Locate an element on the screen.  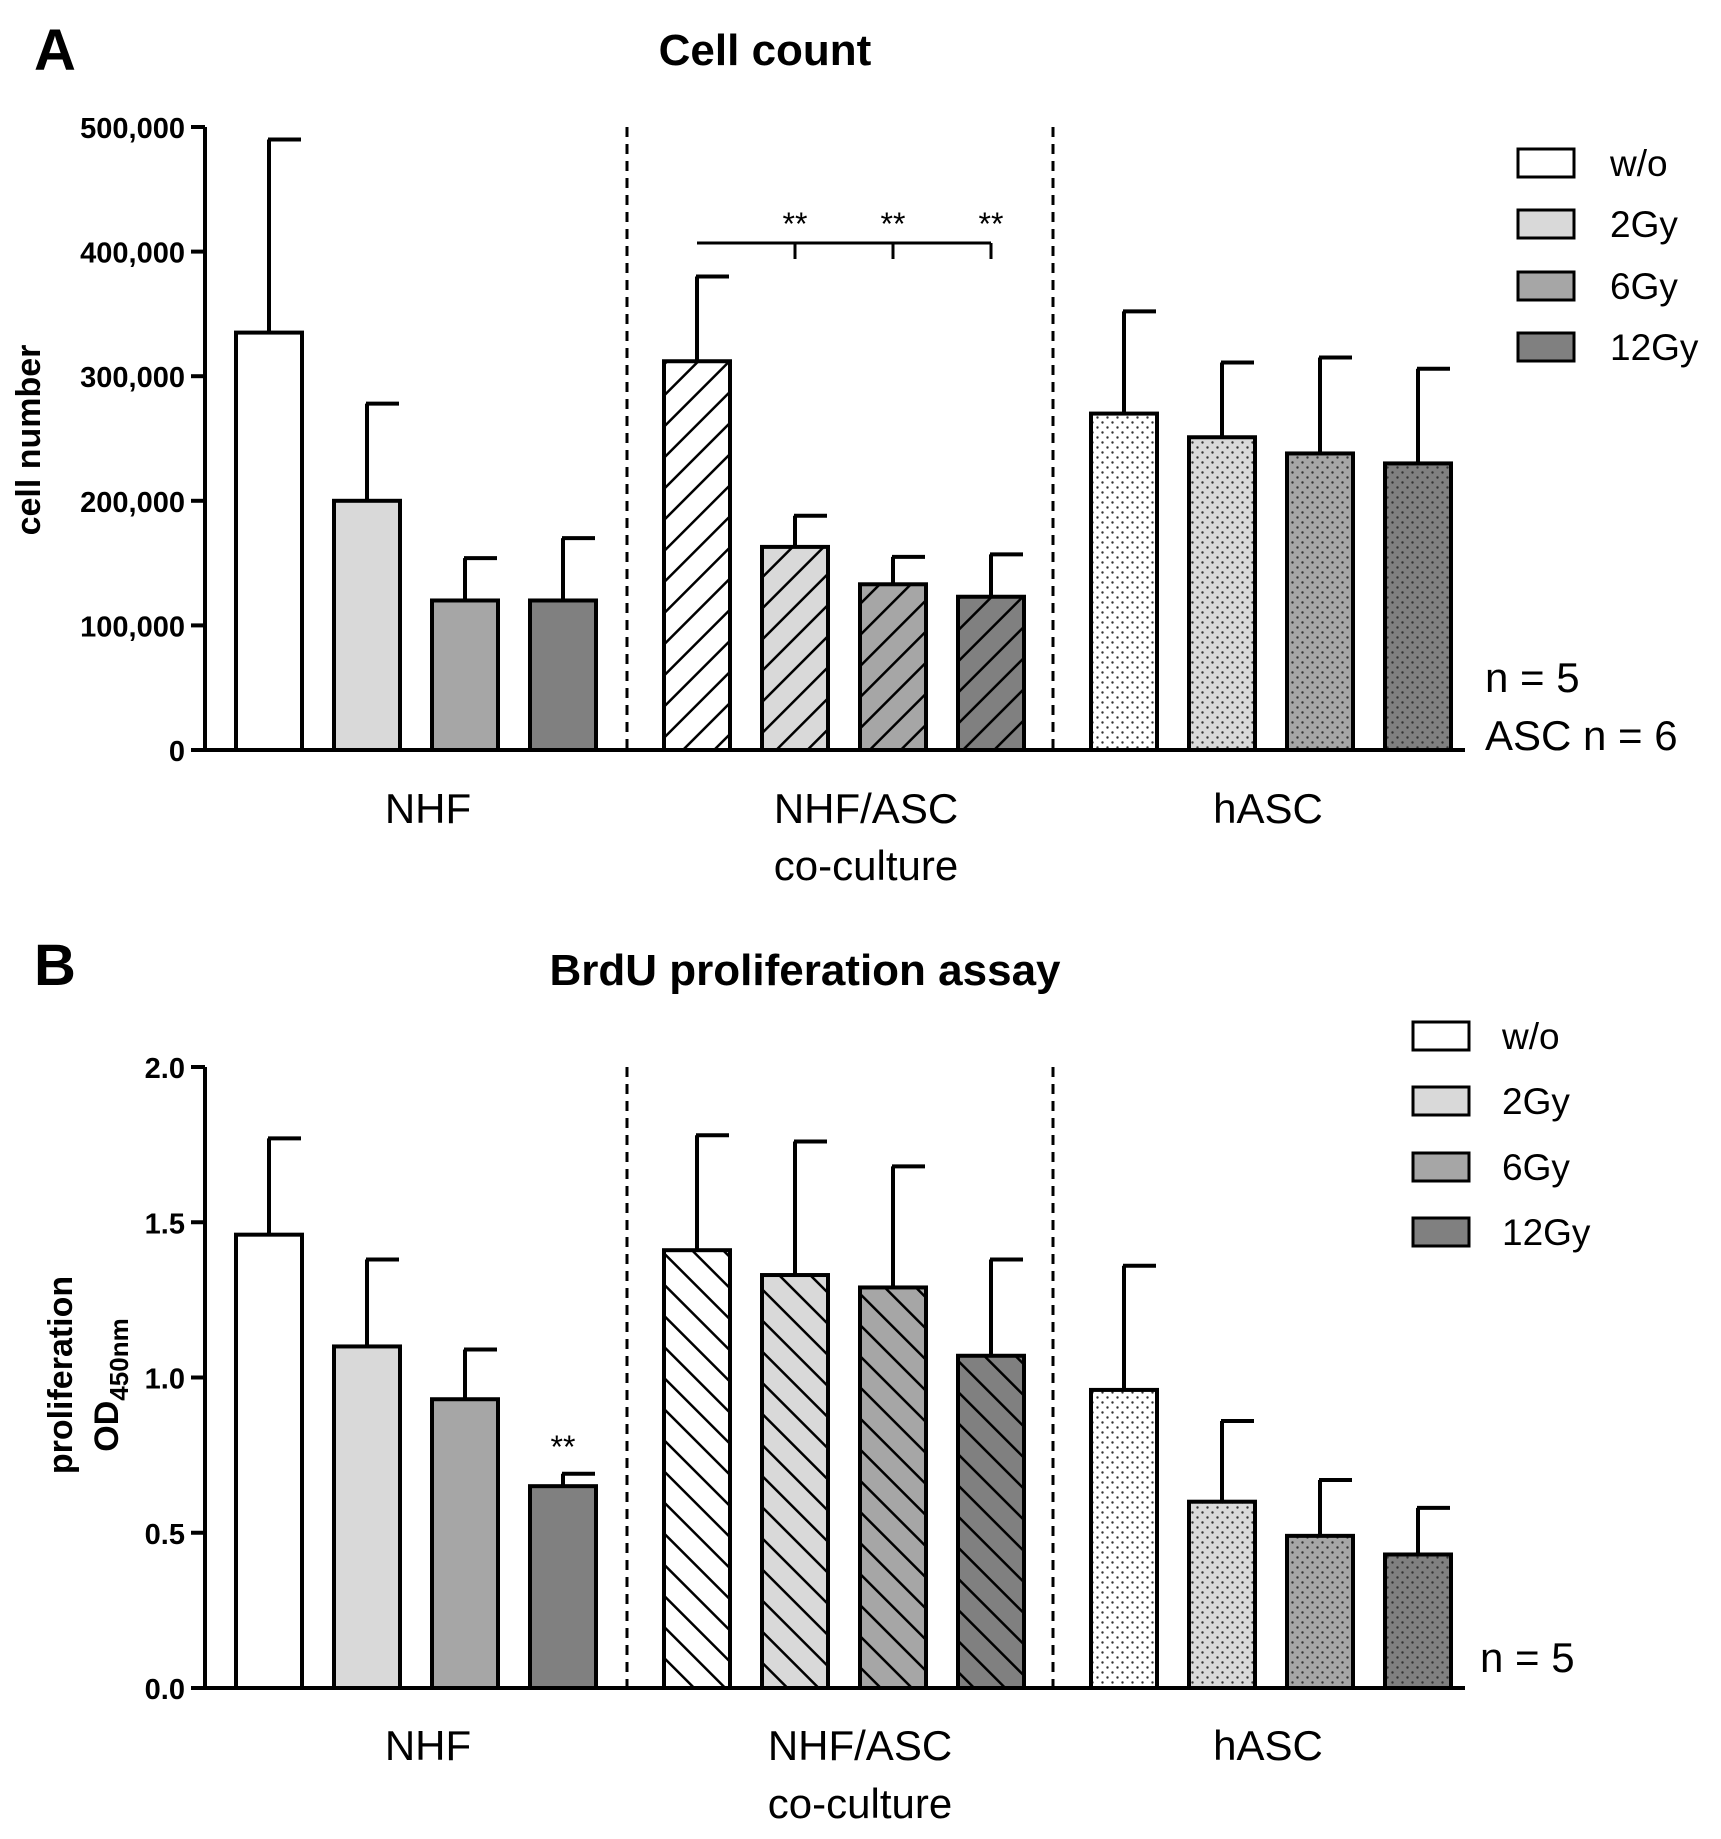
group-label-a-coculture: NHF/ASC is located at coordinates (866, 808).